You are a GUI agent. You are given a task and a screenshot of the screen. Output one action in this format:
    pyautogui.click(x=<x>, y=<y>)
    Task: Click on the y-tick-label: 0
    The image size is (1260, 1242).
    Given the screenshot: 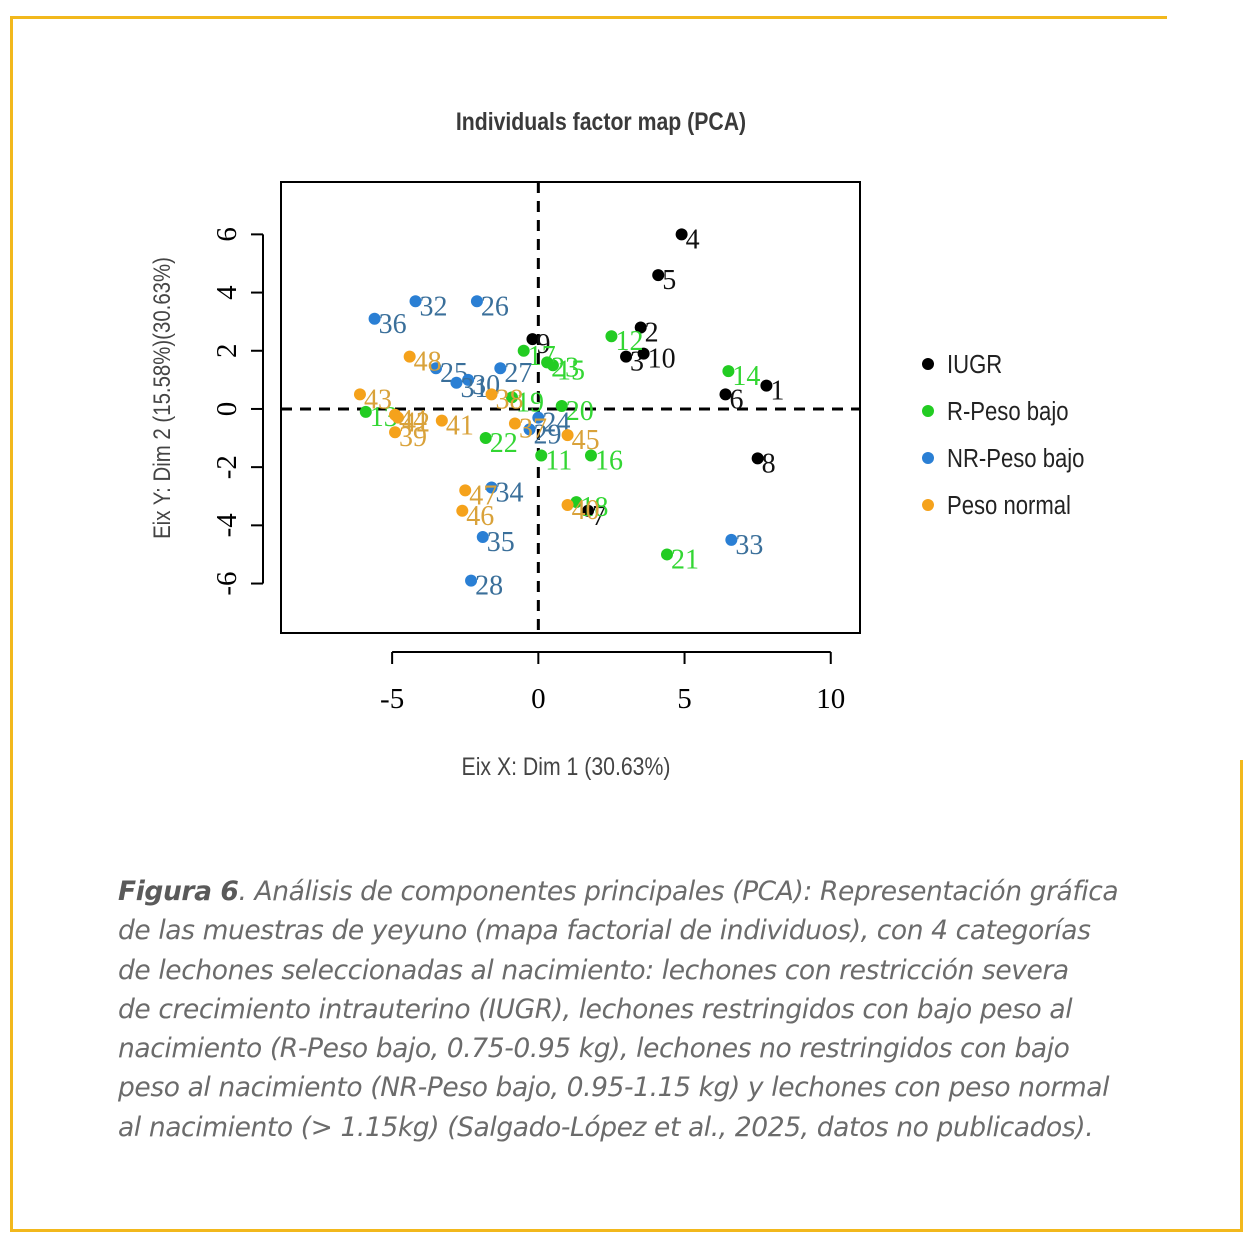 What is the action you would take?
    pyautogui.click(x=227, y=409)
    